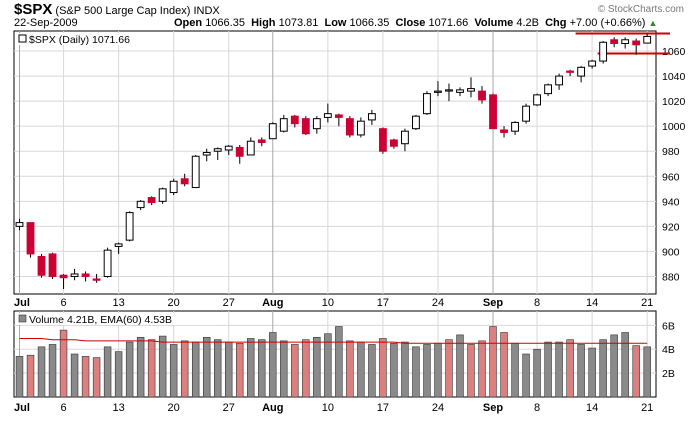 The width and height of the screenshot is (700, 421). I want to click on volume-value: 4.2B, so click(527, 23).